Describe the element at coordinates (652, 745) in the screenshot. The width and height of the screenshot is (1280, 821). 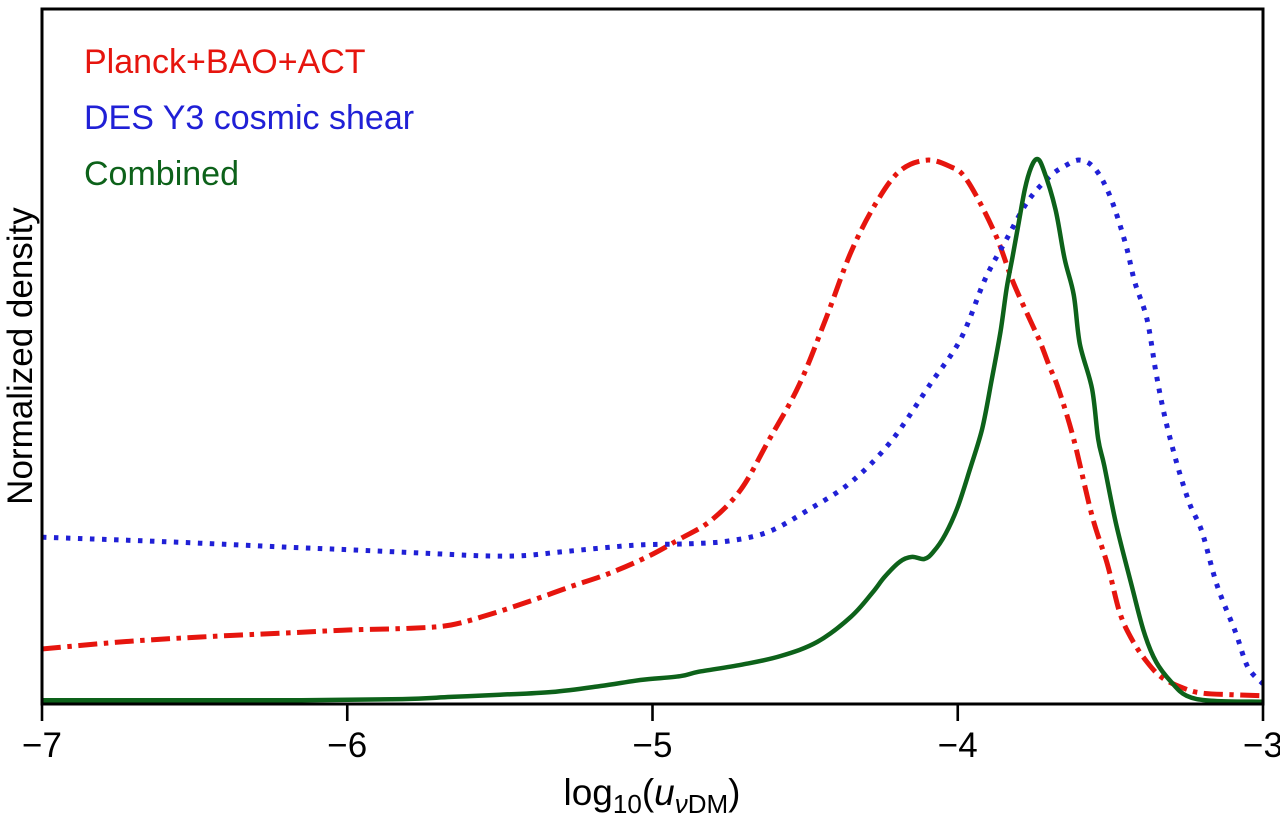
I see `x-tick-label: −5` at that location.